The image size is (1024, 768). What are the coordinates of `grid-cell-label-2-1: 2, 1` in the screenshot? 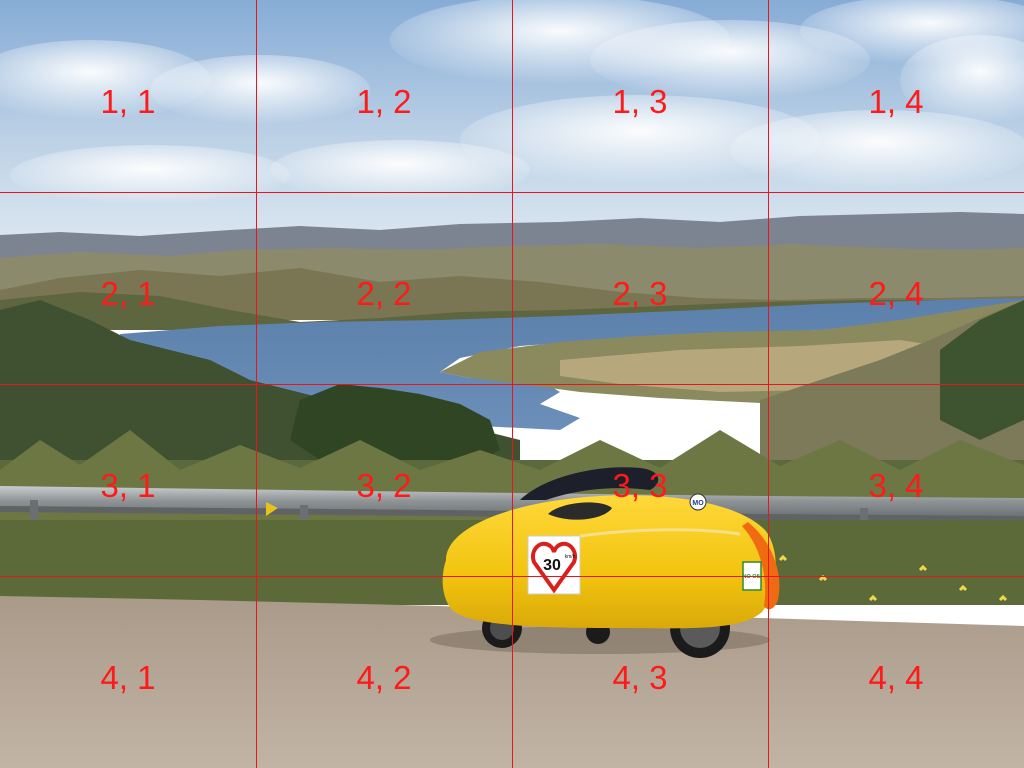 It's located at (128, 293).